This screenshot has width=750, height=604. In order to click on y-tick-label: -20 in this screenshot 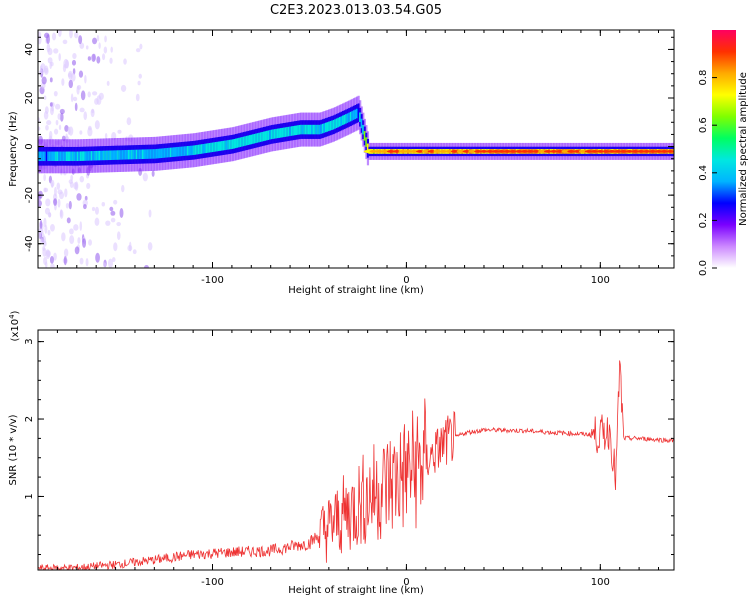, I will do `click(29, 195)`.